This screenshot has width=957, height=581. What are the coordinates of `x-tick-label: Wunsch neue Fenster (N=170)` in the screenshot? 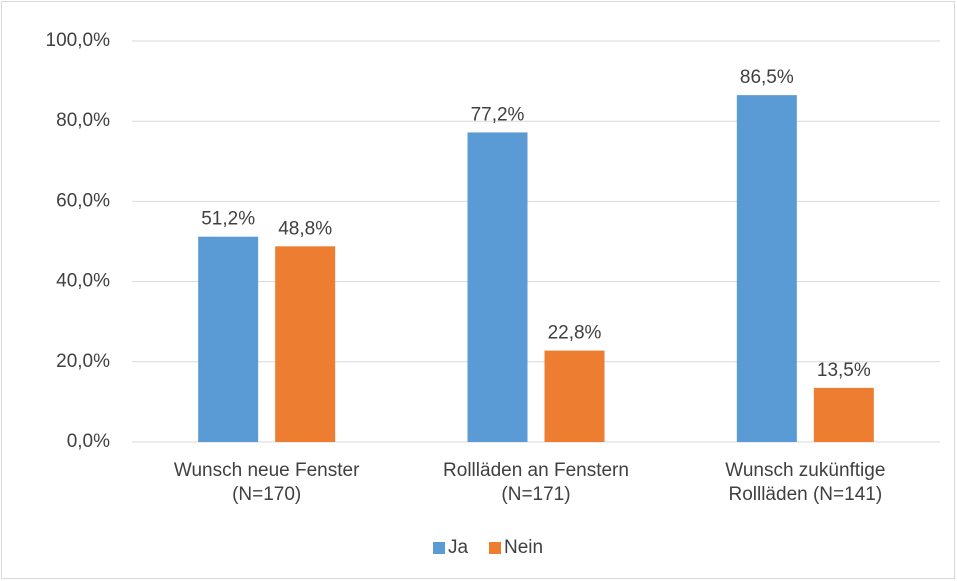 It's located at (267, 482).